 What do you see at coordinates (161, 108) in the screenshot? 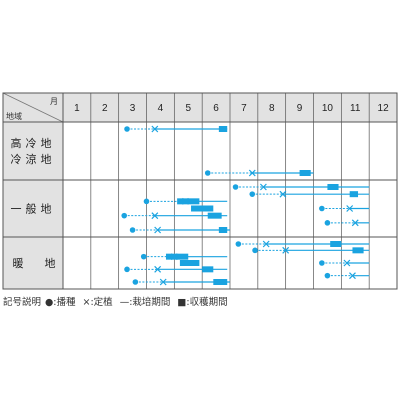
I see `month-header-4: 4` at bounding box center [161, 108].